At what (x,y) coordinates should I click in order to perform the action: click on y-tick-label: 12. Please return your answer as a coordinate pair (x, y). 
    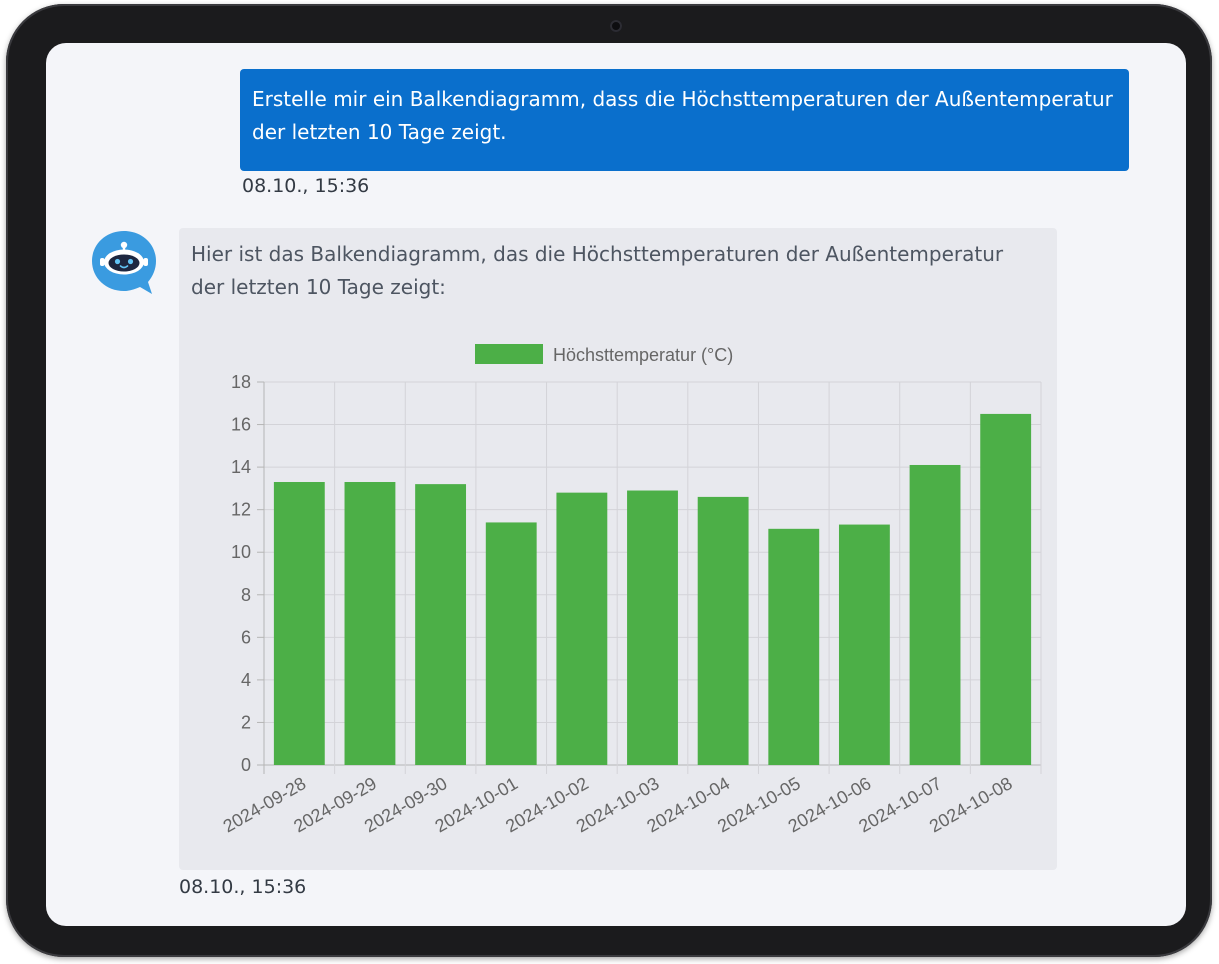
    Looking at the image, I should click on (241, 510).